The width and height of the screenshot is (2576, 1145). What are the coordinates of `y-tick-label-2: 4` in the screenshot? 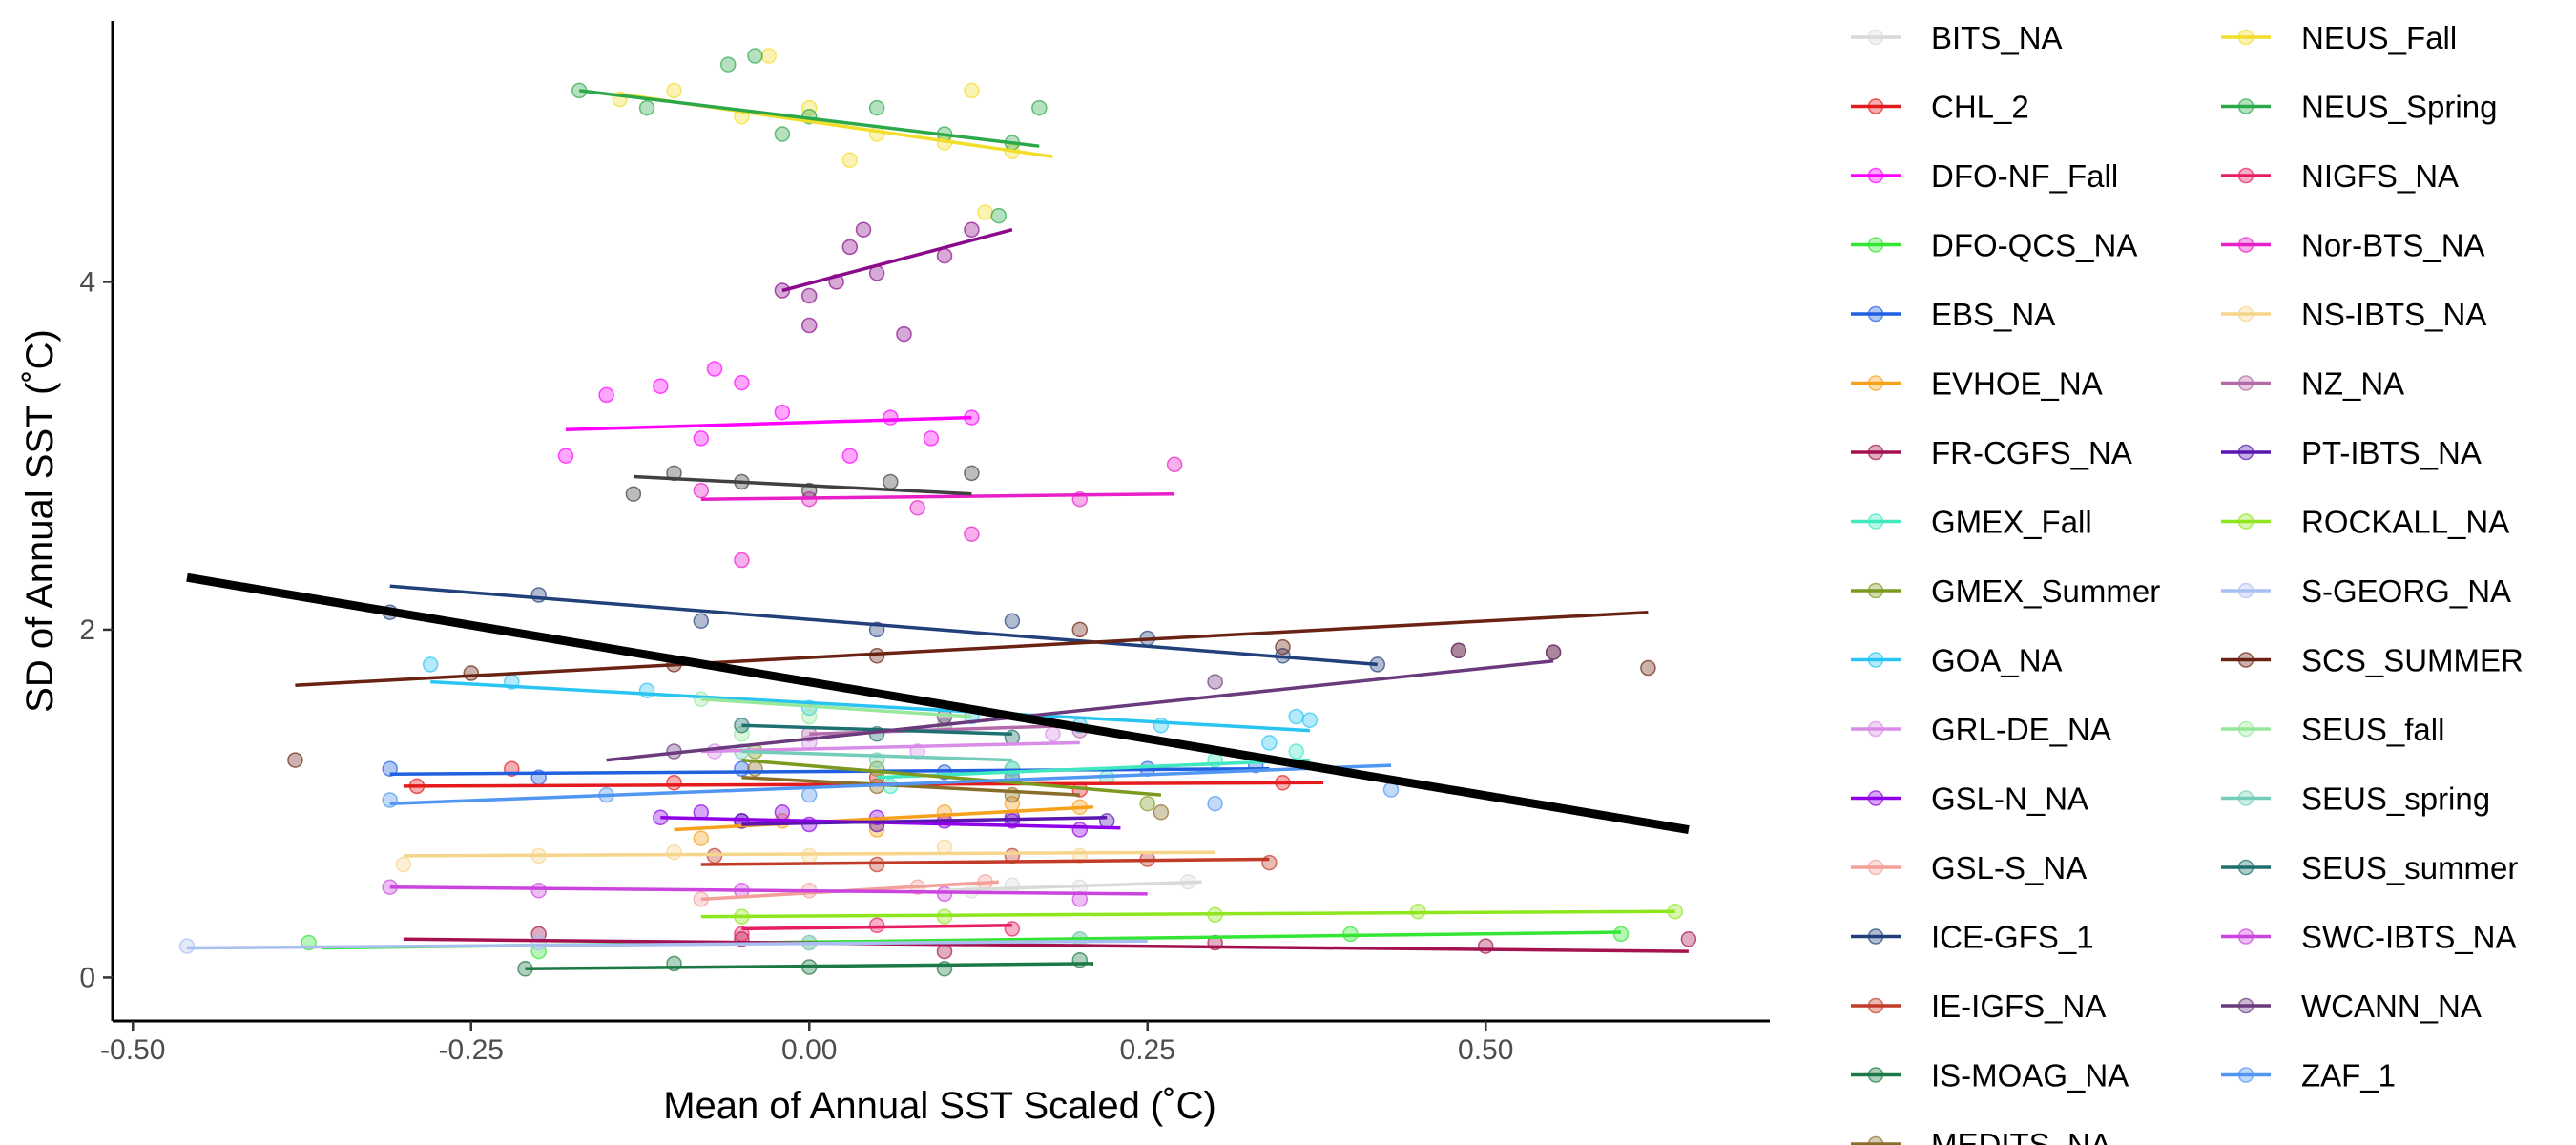 It's located at (87, 282).